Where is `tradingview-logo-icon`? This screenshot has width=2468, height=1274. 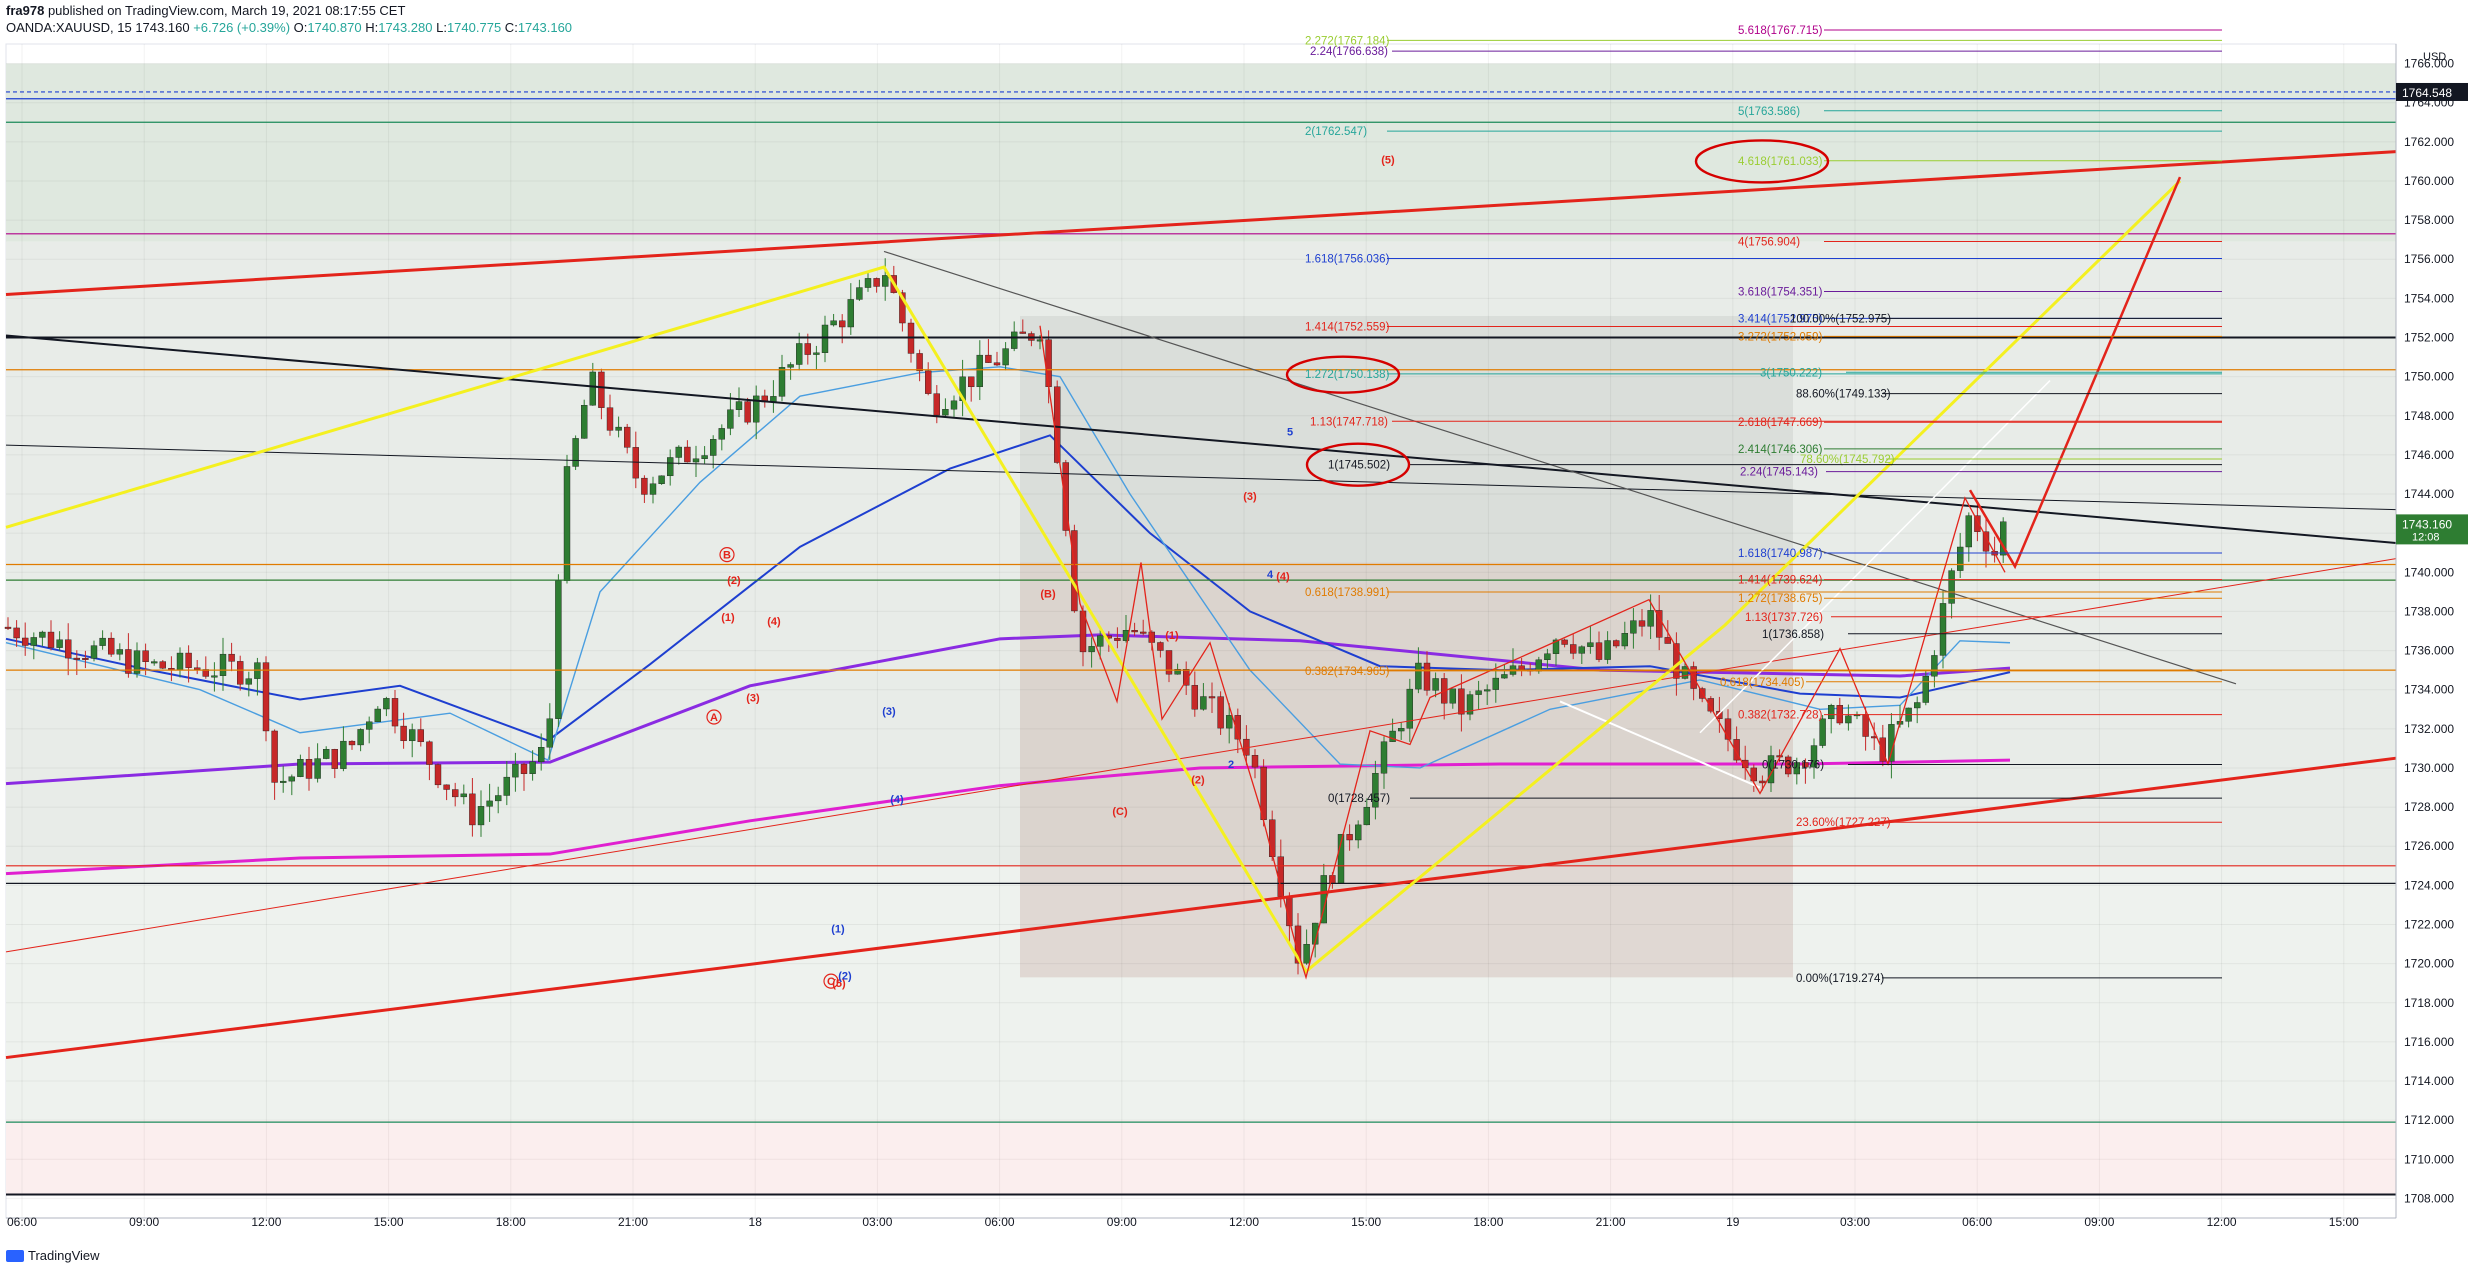
tradingview-logo-icon is located at coordinates (15, 1255).